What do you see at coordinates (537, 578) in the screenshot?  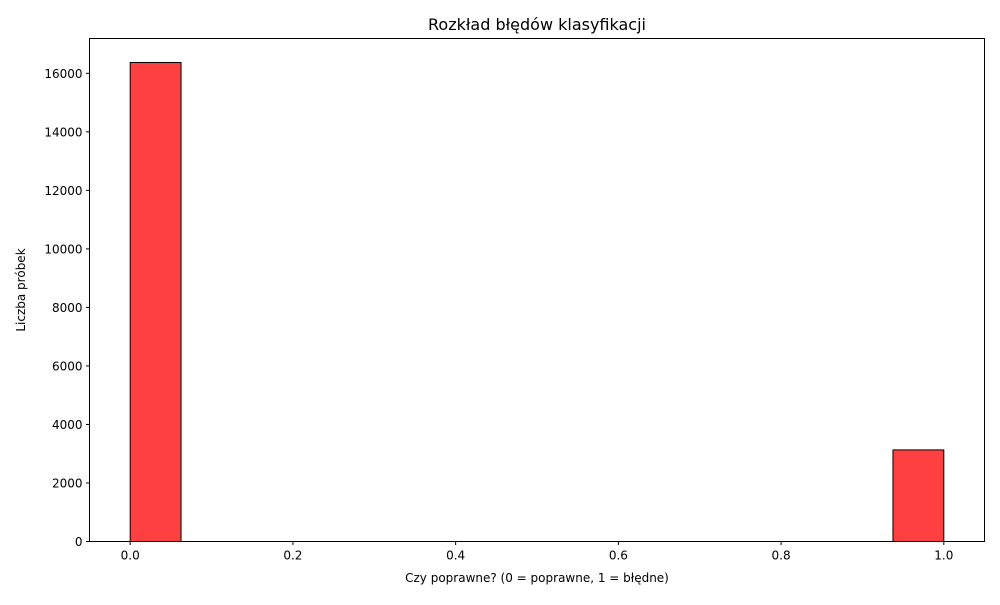 I see `x-axis-label: Czy poprawne? (0 = poprawne, 1 = błędne)` at bounding box center [537, 578].